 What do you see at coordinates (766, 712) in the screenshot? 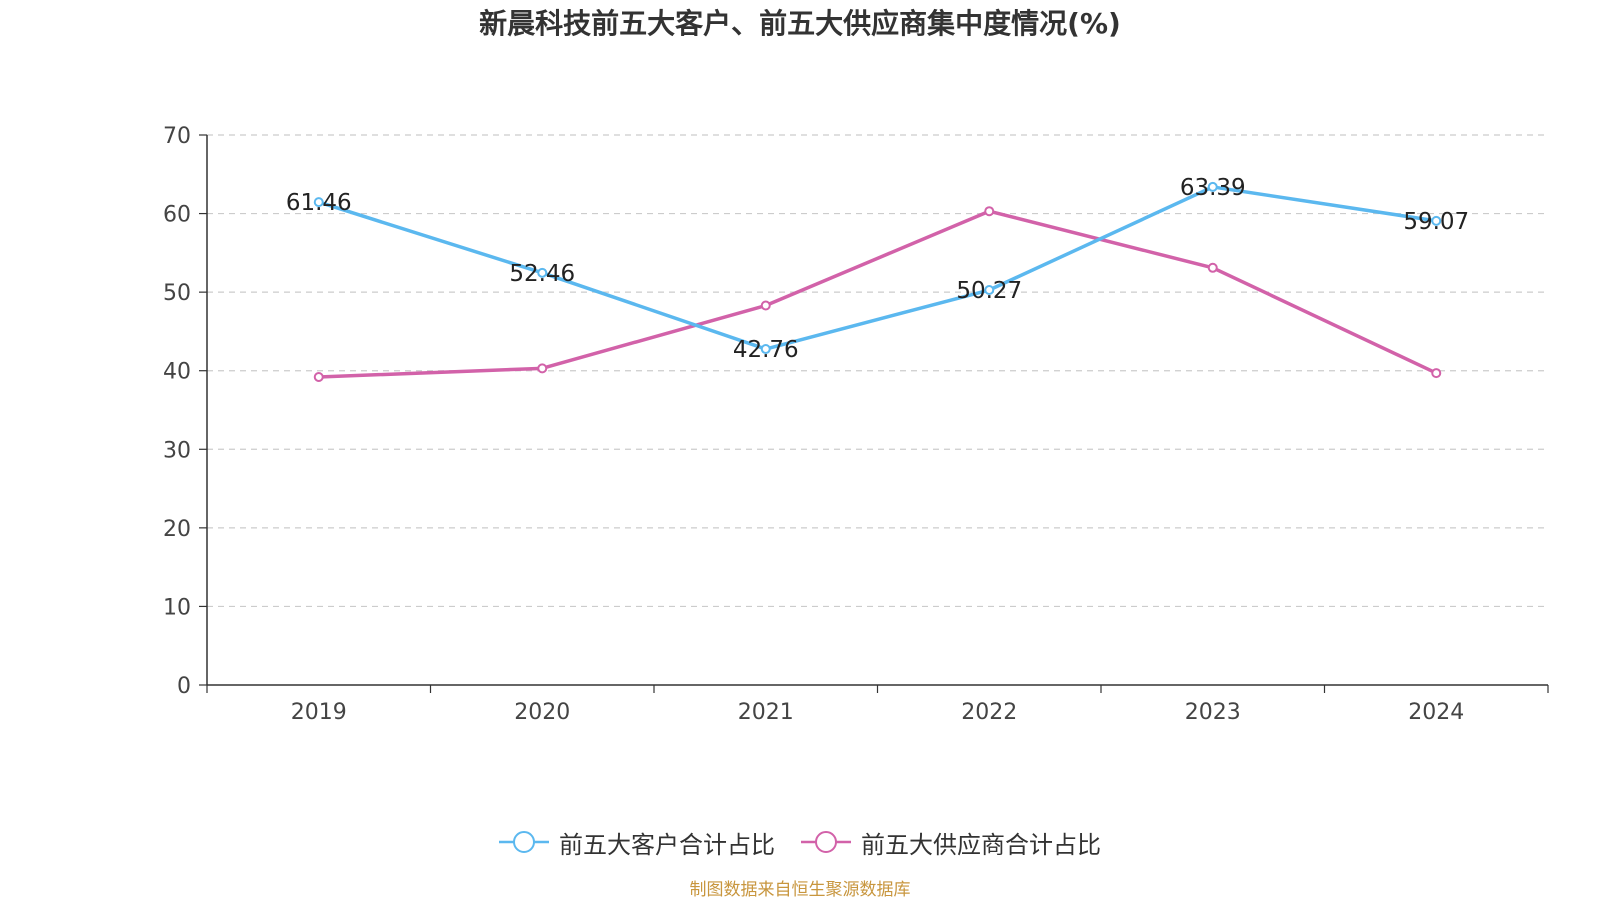
I see `x-tick-label-2021: 2021` at bounding box center [766, 712].